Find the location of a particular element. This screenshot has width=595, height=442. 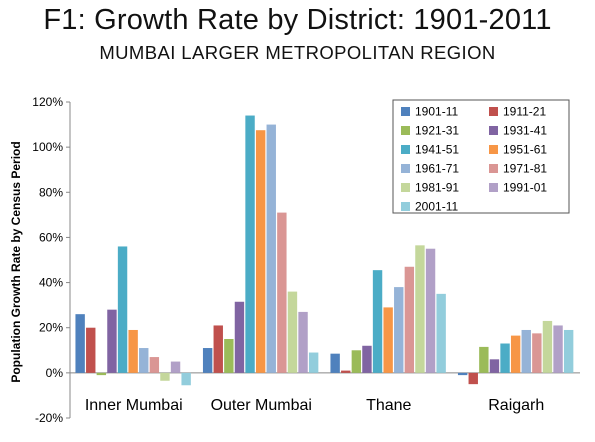

y-tick-label: 80% is located at coordinates (51, 192).